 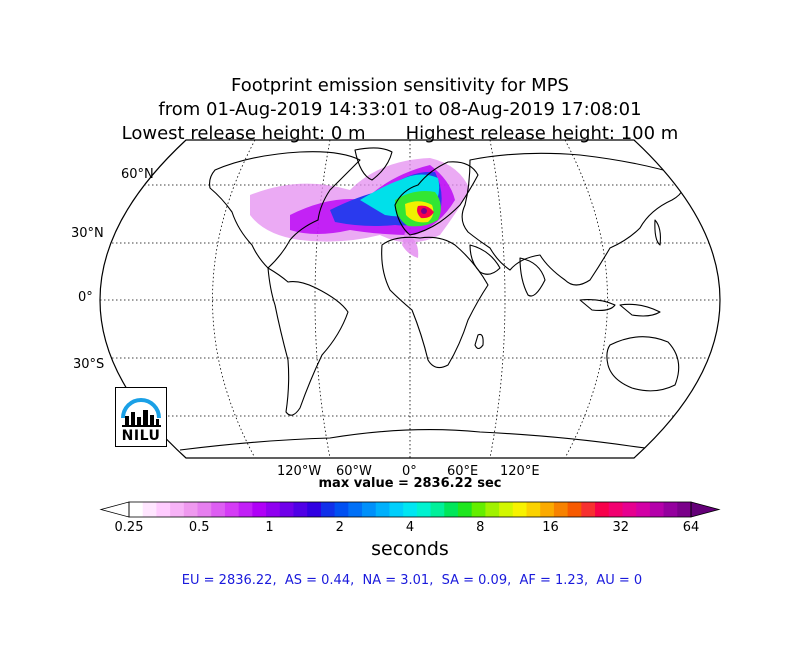 What do you see at coordinates (354, 471) in the screenshot?
I see `lon-label-60w: 60°W` at bounding box center [354, 471].